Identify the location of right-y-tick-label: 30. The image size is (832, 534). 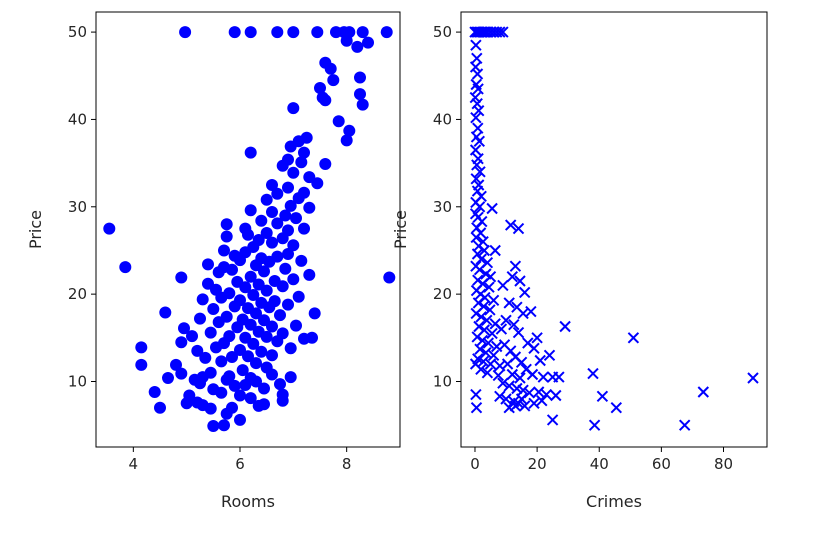
(442, 207).